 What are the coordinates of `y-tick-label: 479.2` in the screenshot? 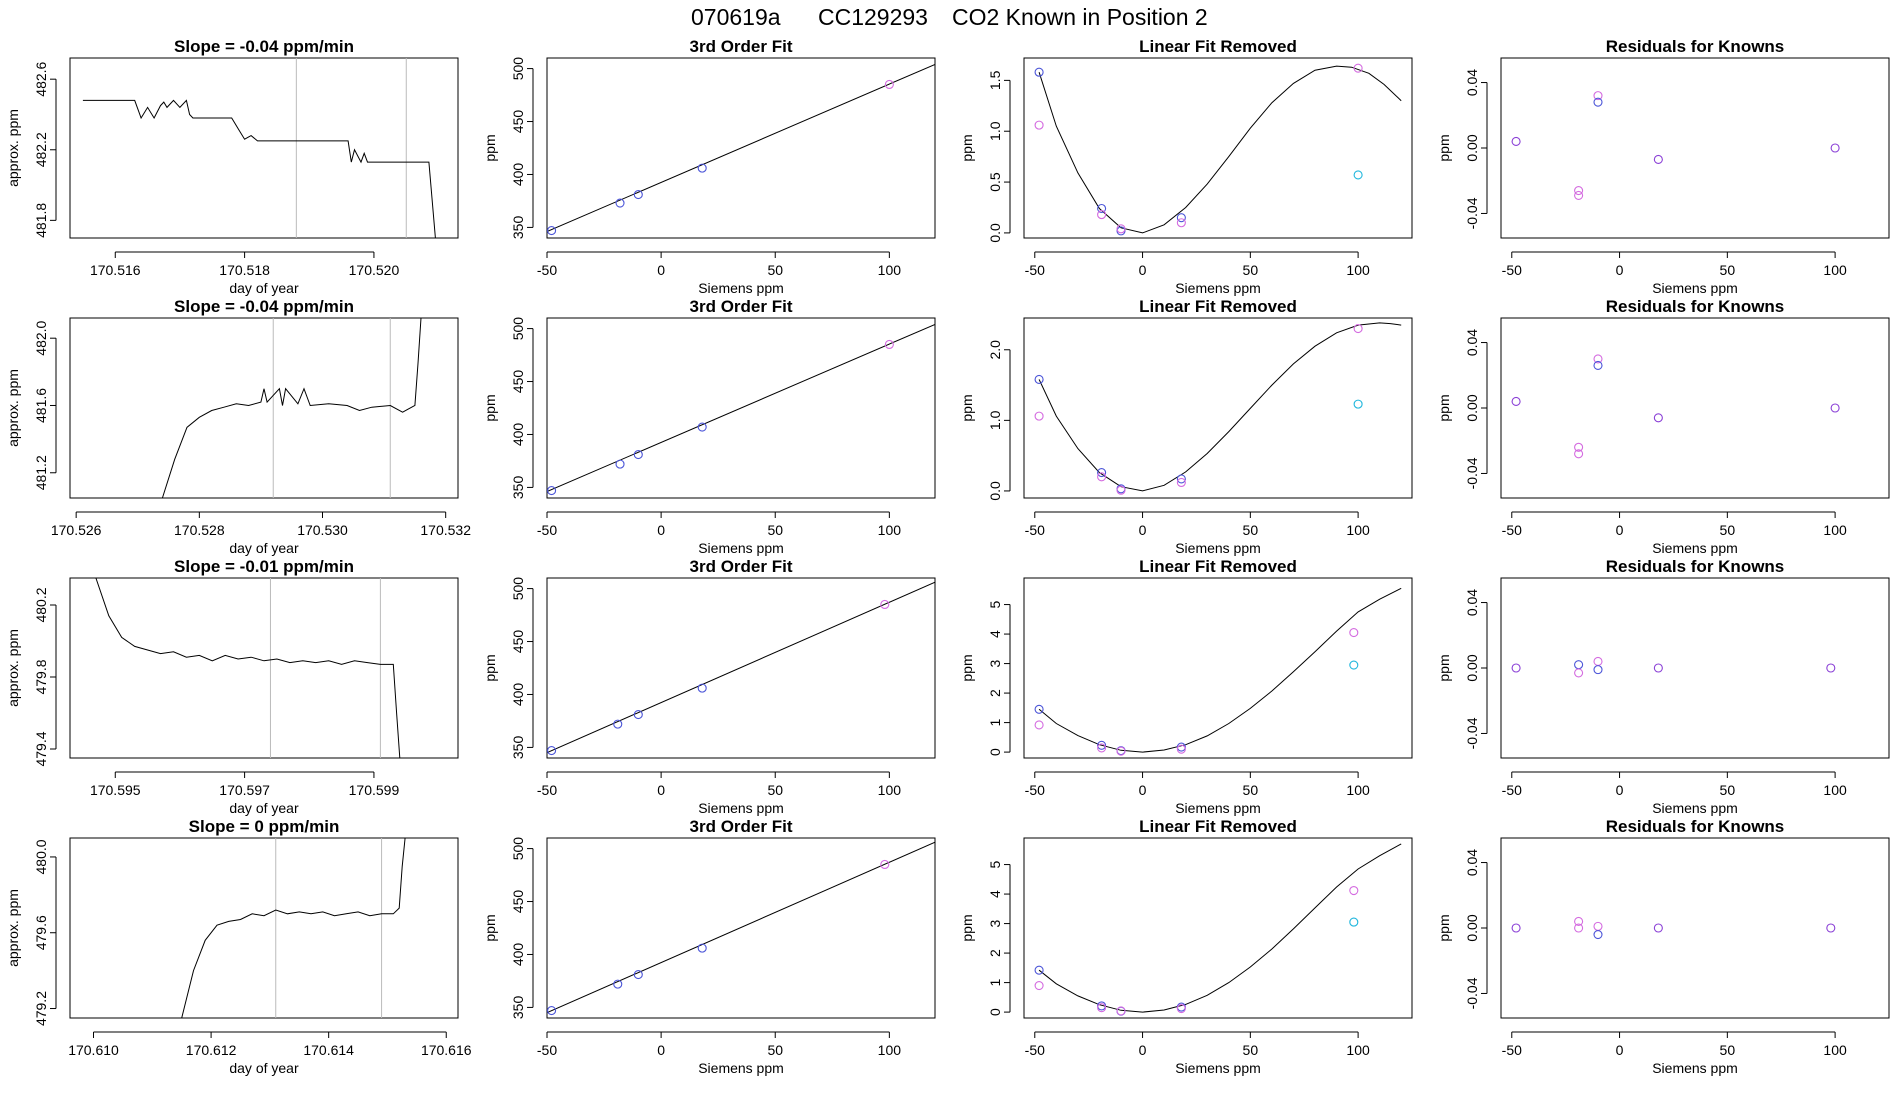 It's located at (41, 1008).